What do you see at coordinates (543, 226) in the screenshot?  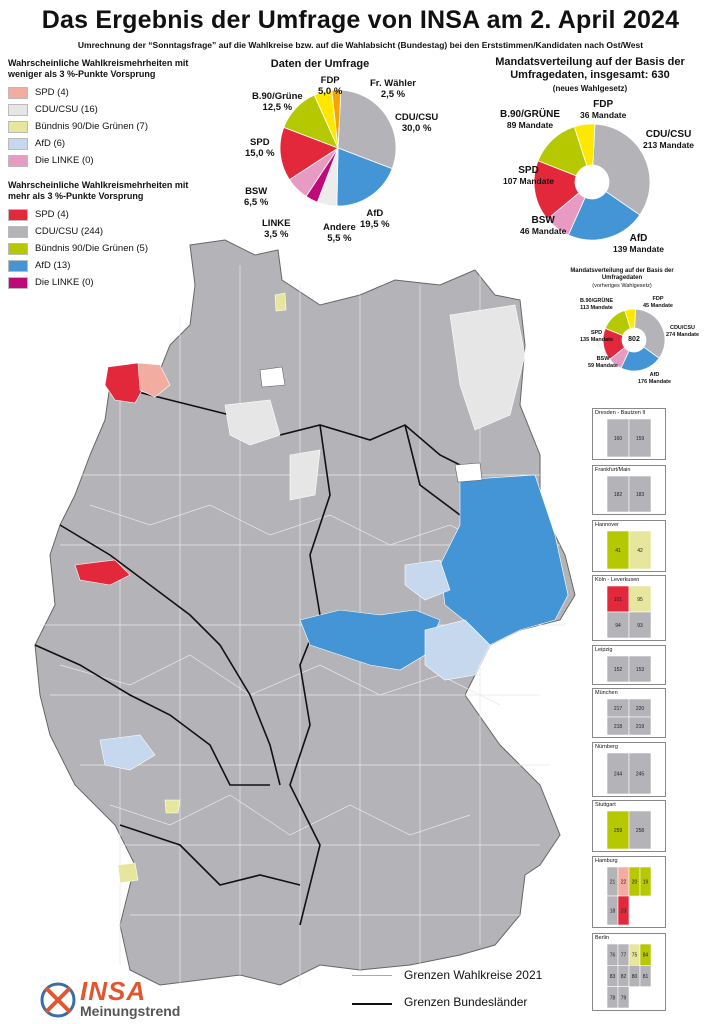 I see `pie2-label-bsw: BSW 46 Mandate` at bounding box center [543, 226].